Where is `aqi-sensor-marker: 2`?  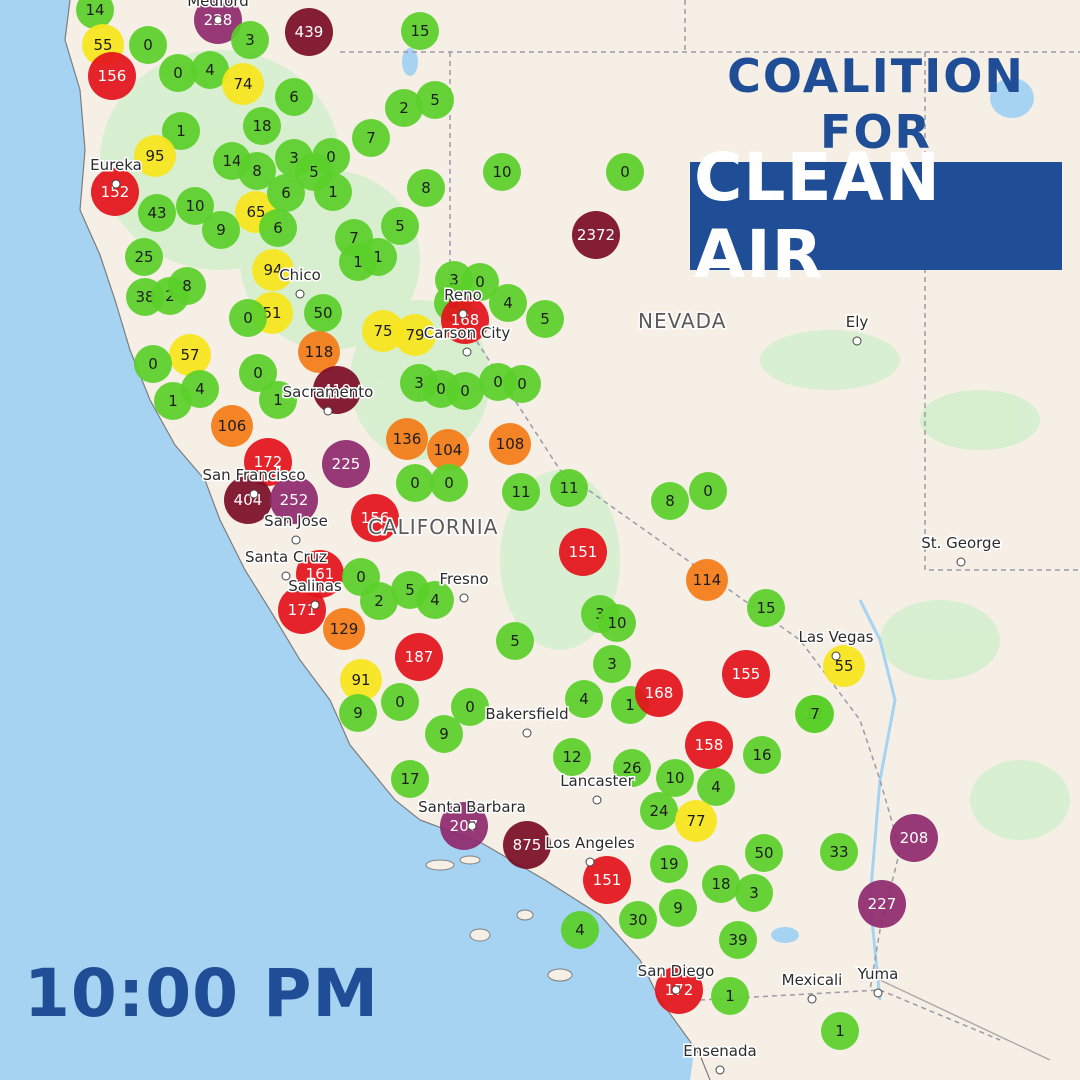 aqi-sensor-marker: 2 is located at coordinates (404, 108).